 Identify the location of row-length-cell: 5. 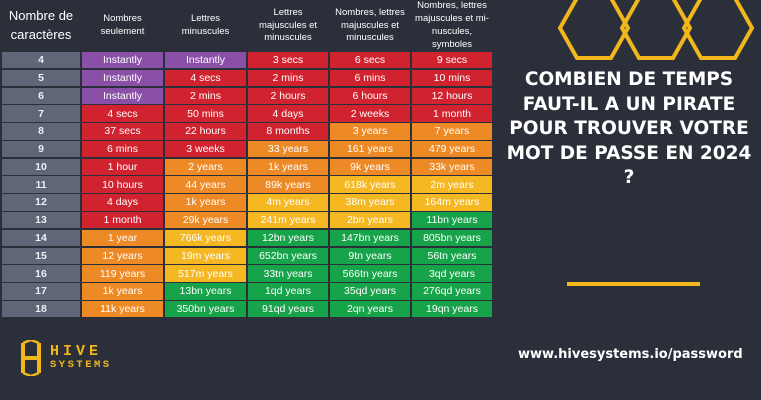
(41, 78).